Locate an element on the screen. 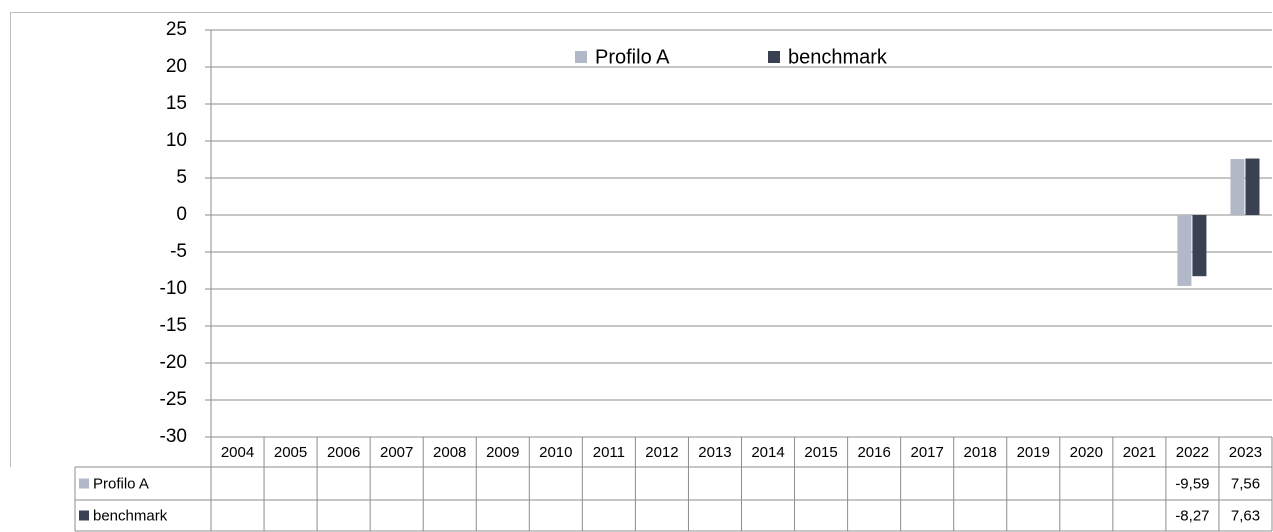 The width and height of the screenshot is (1273, 532). y-tick-label: 10 is located at coordinates (176, 140).